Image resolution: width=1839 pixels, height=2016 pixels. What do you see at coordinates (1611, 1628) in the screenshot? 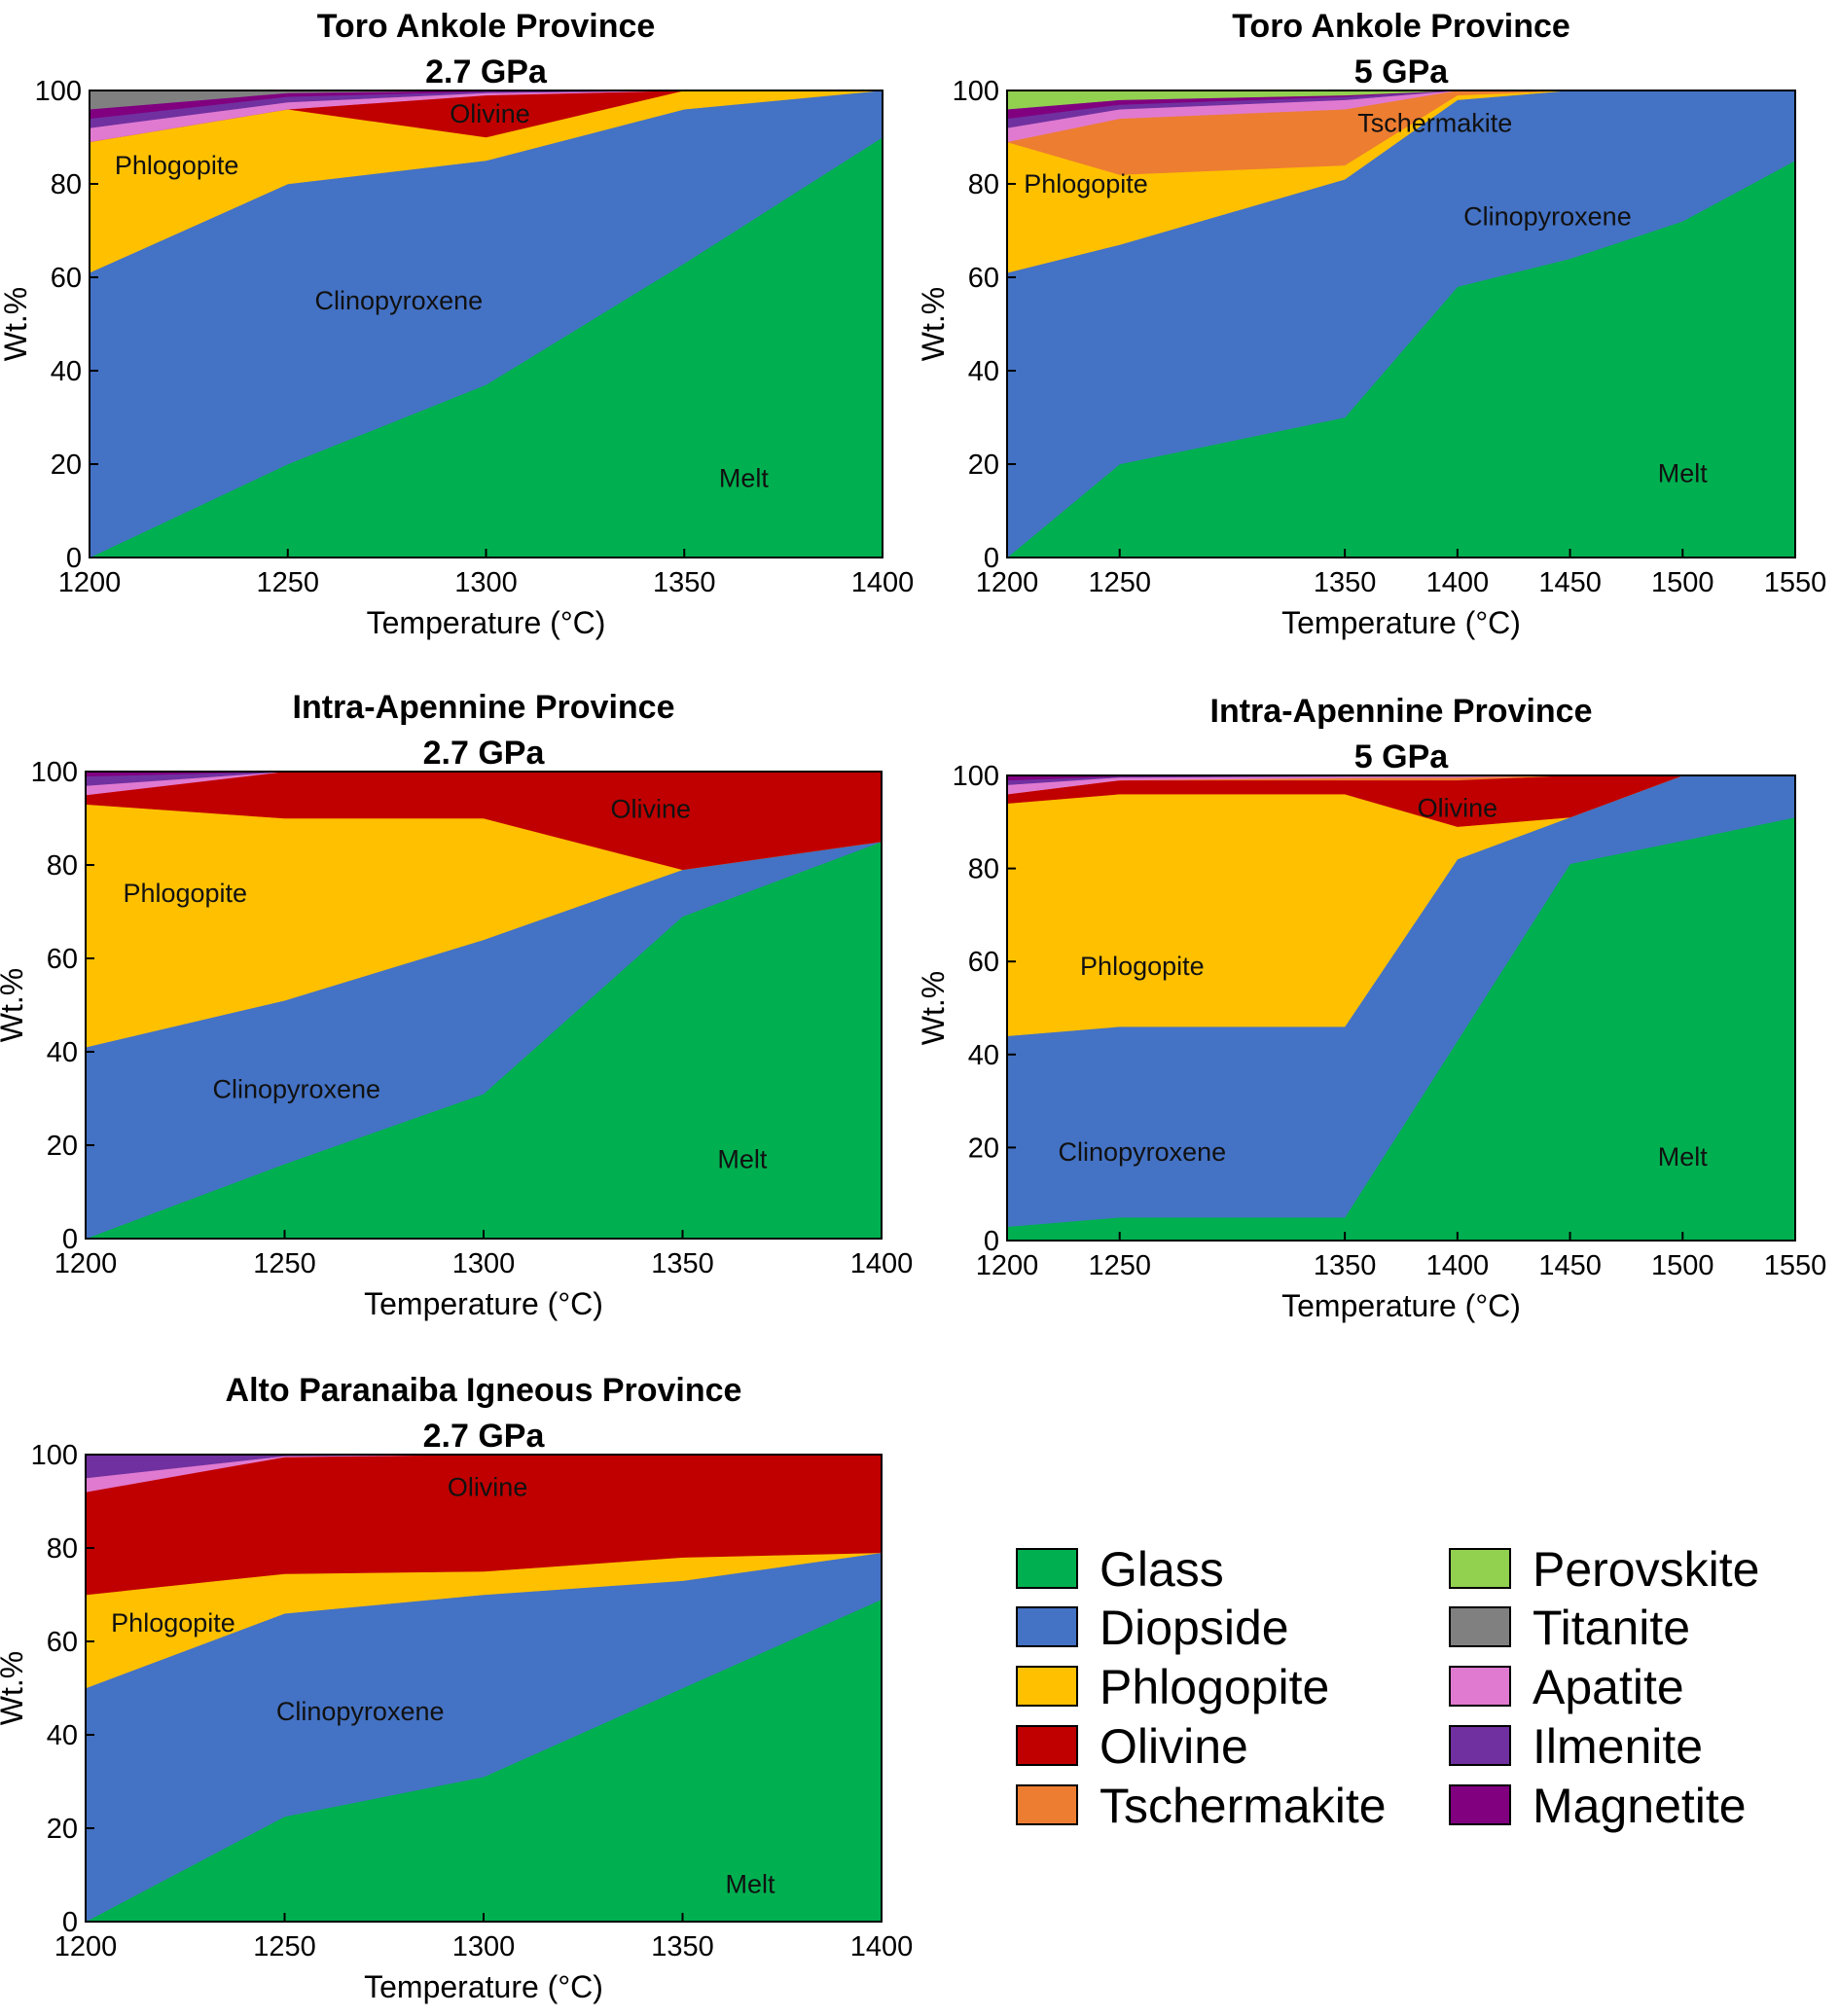
I see `legend-label-titanite: Titanite` at bounding box center [1611, 1628].